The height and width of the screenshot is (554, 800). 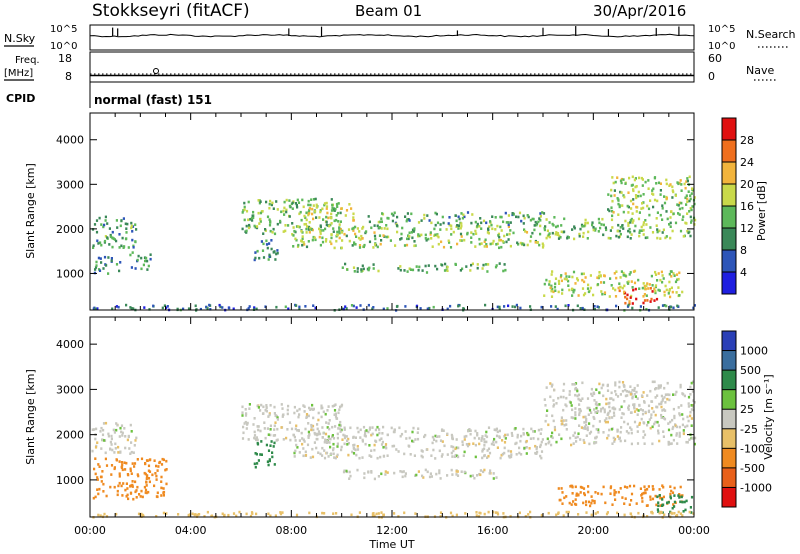 I want to click on y-tick-label: 4000, so click(x=70, y=344).